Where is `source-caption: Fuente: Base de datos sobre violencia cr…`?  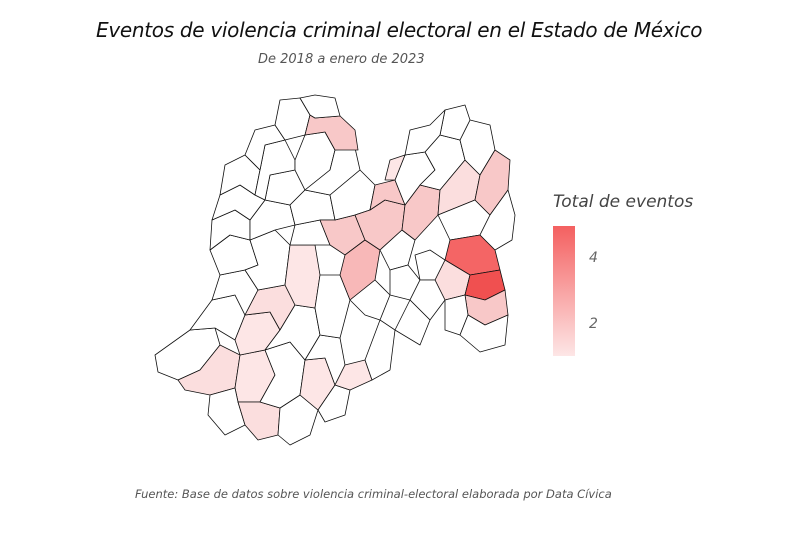 source-caption: Fuente: Base de datos sobre violencia cr… is located at coordinates (373, 494).